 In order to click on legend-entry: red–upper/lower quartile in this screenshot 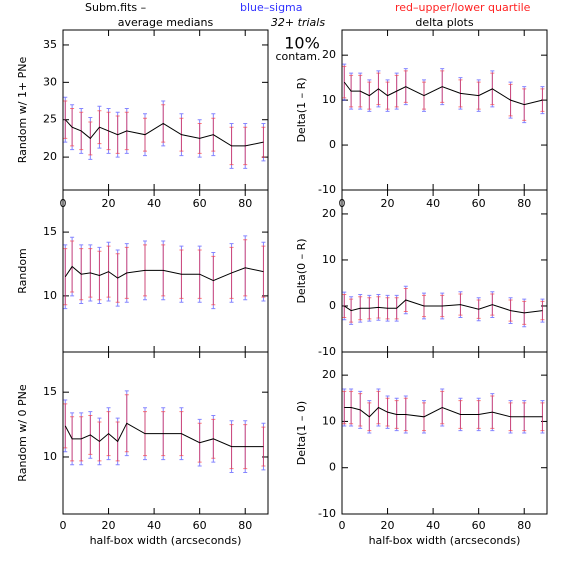, I will do `click(463, 7)`.